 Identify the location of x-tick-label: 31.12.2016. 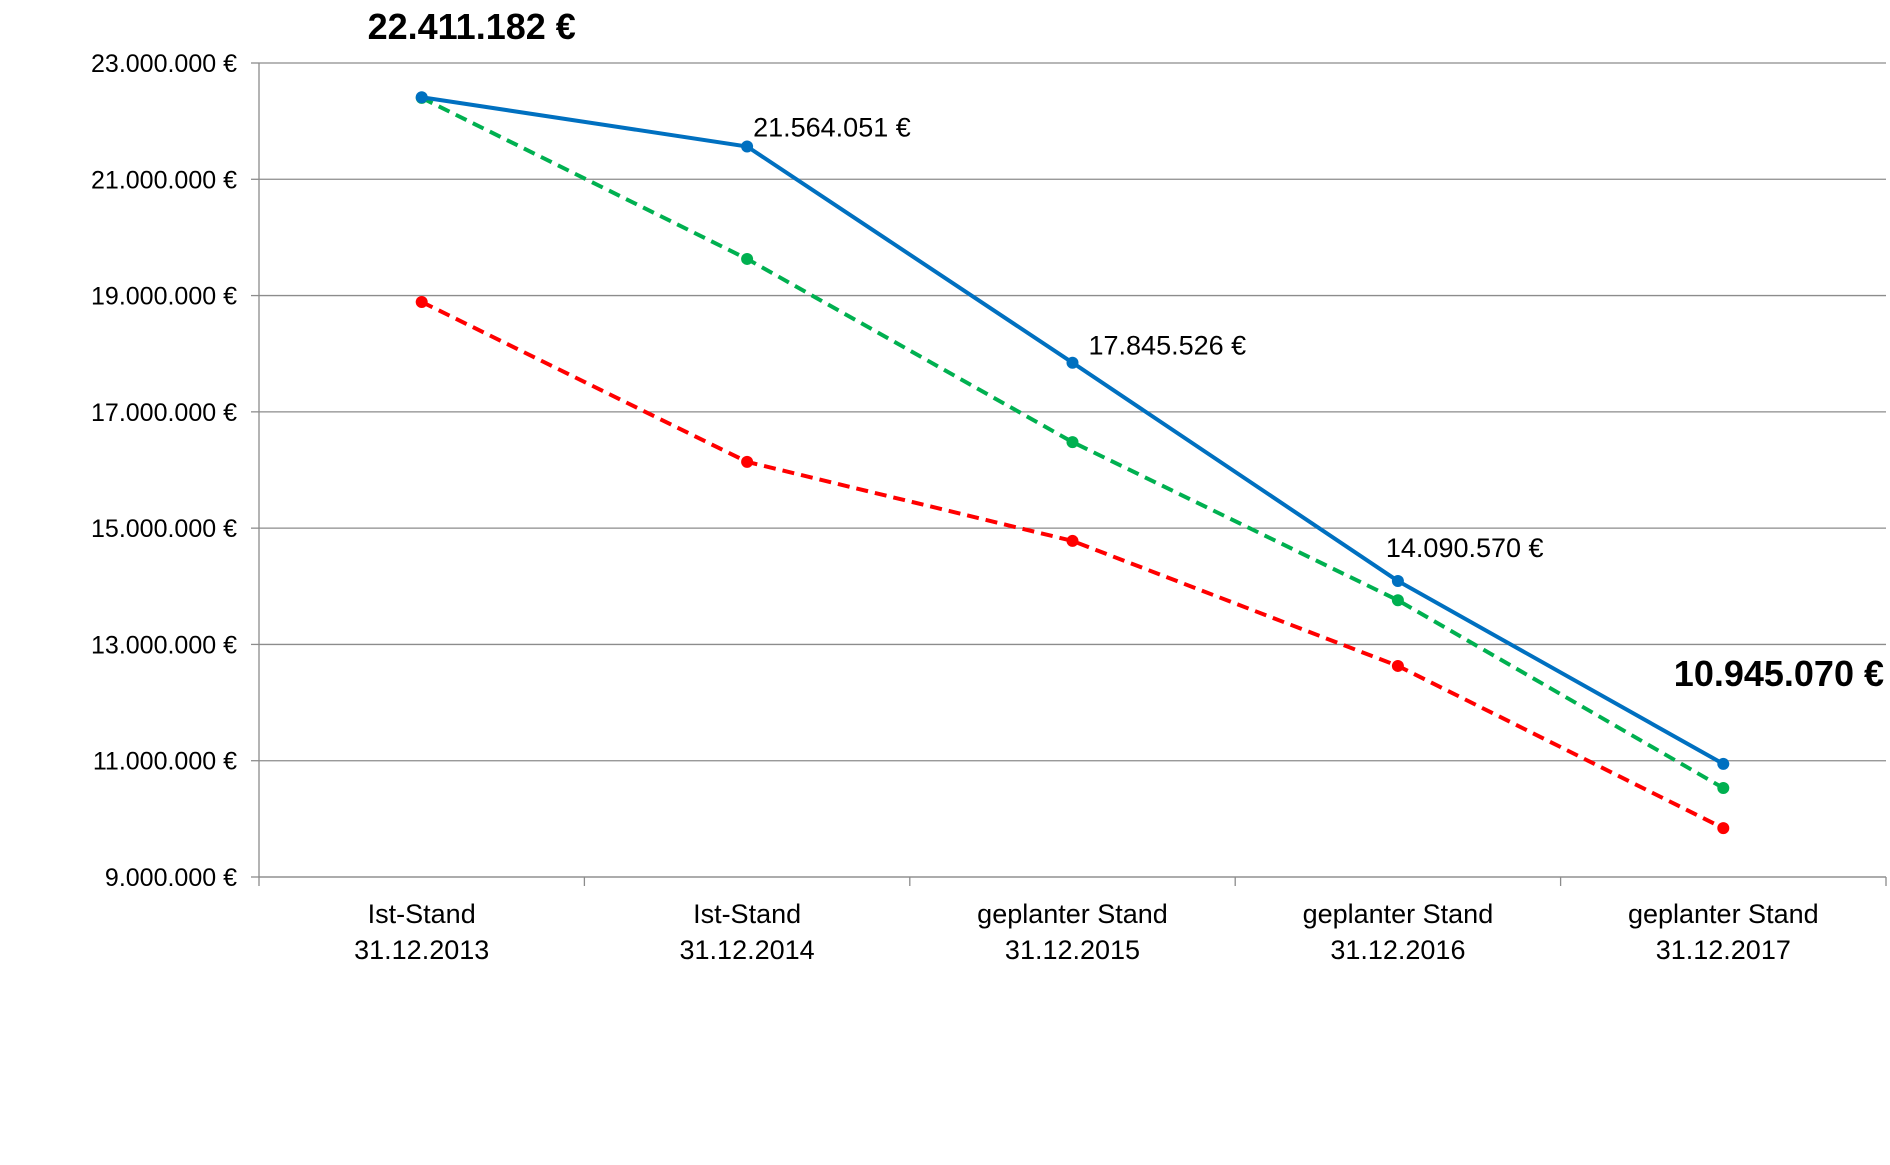
(1397, 950).